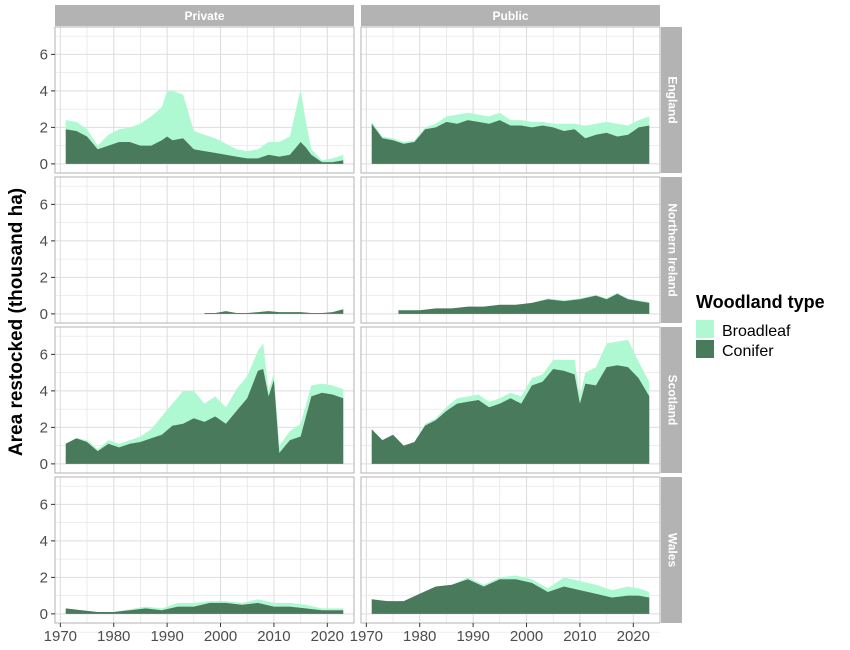 This screenshot has height=650, width=850. I want to click on legend-swatch-broadleaf, so click(705, 329).